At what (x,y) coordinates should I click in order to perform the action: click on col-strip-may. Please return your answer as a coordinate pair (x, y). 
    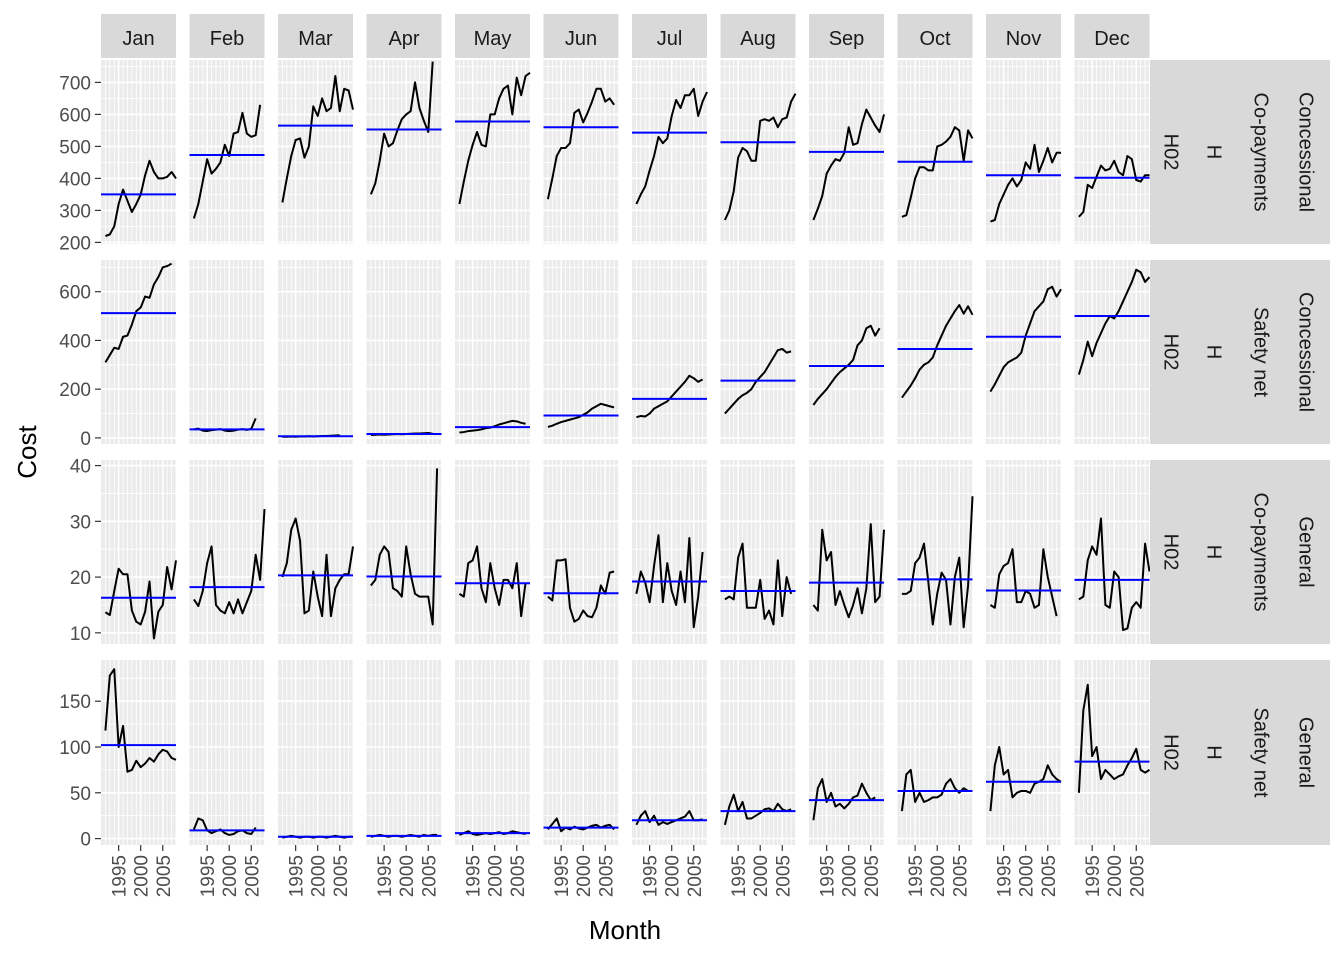
    Looking at the image, I should click on (492, 36).